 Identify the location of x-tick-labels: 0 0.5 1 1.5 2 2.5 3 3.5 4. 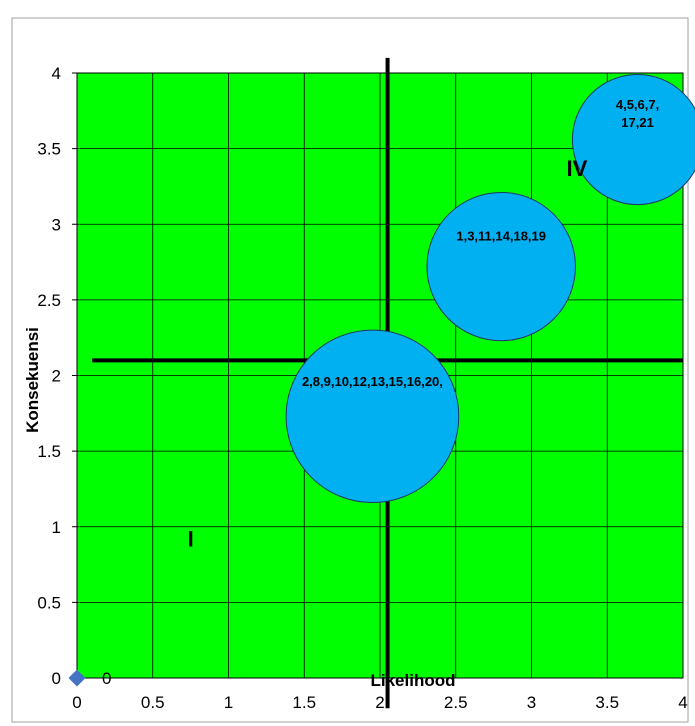
(379, 702).